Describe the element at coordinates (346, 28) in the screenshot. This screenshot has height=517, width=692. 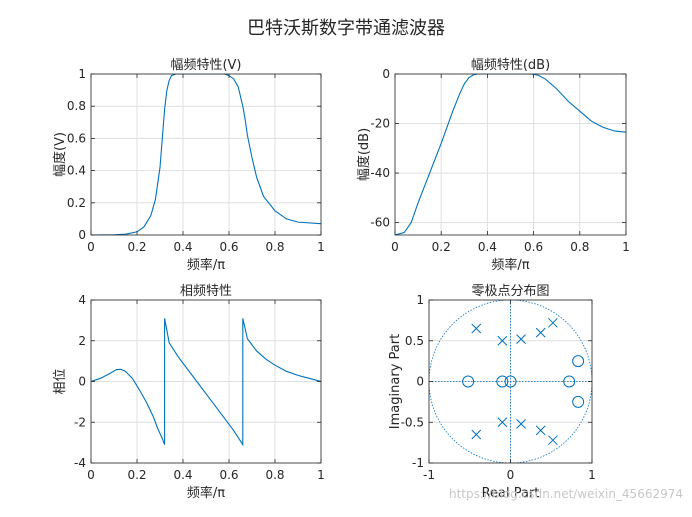
I see `figure-title: 巴特沃斯数字带通滤波器` at that location.